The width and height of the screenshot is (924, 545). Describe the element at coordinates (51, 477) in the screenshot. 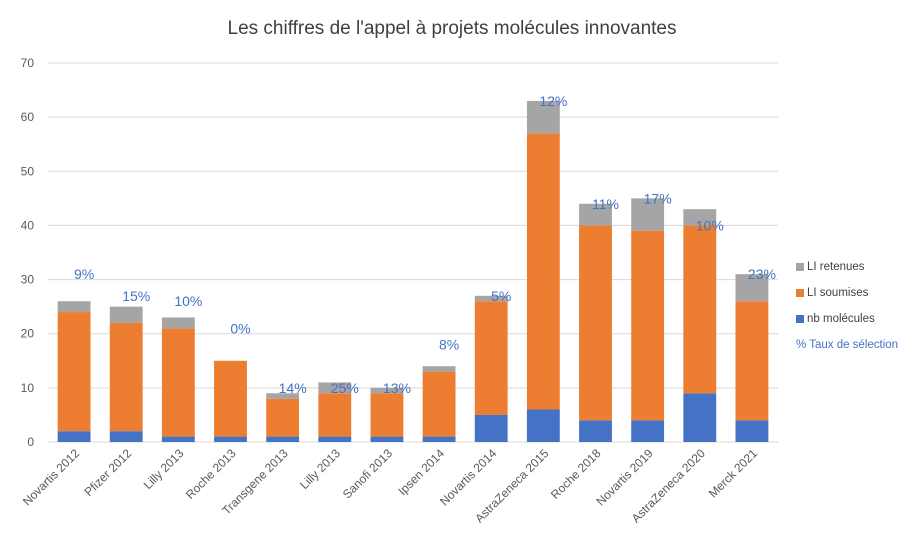

I see `x-tick-label: Novartis 2012` at that location.